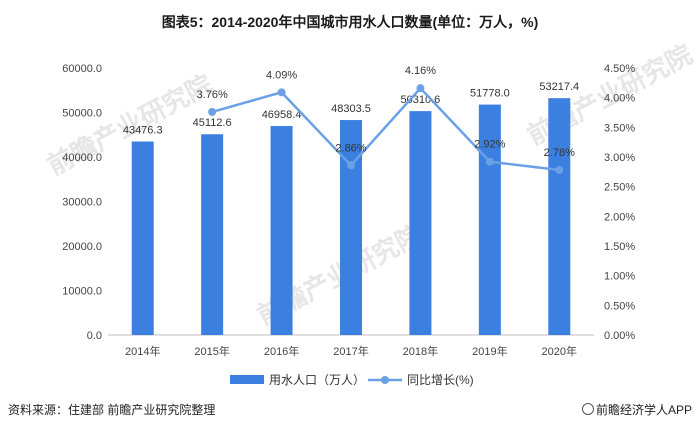 This screenshot has height=427, width=700. What do you see at coordinates (385, 380) in the screenshot?
I see `legend-line-marker` at bounding box center [385, 380].